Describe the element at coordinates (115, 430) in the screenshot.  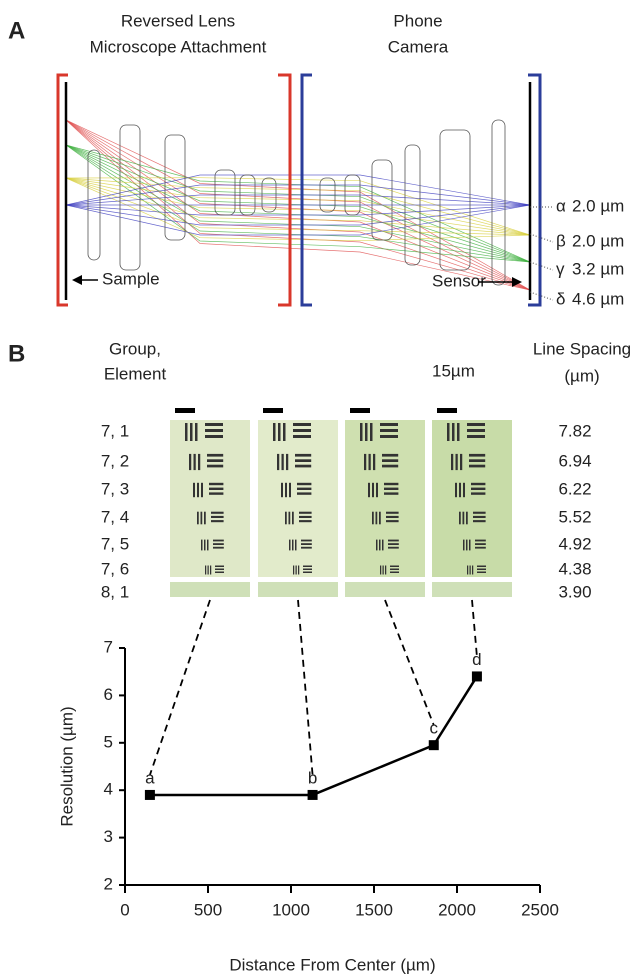
I see `group-element: 7, 1` at that location.